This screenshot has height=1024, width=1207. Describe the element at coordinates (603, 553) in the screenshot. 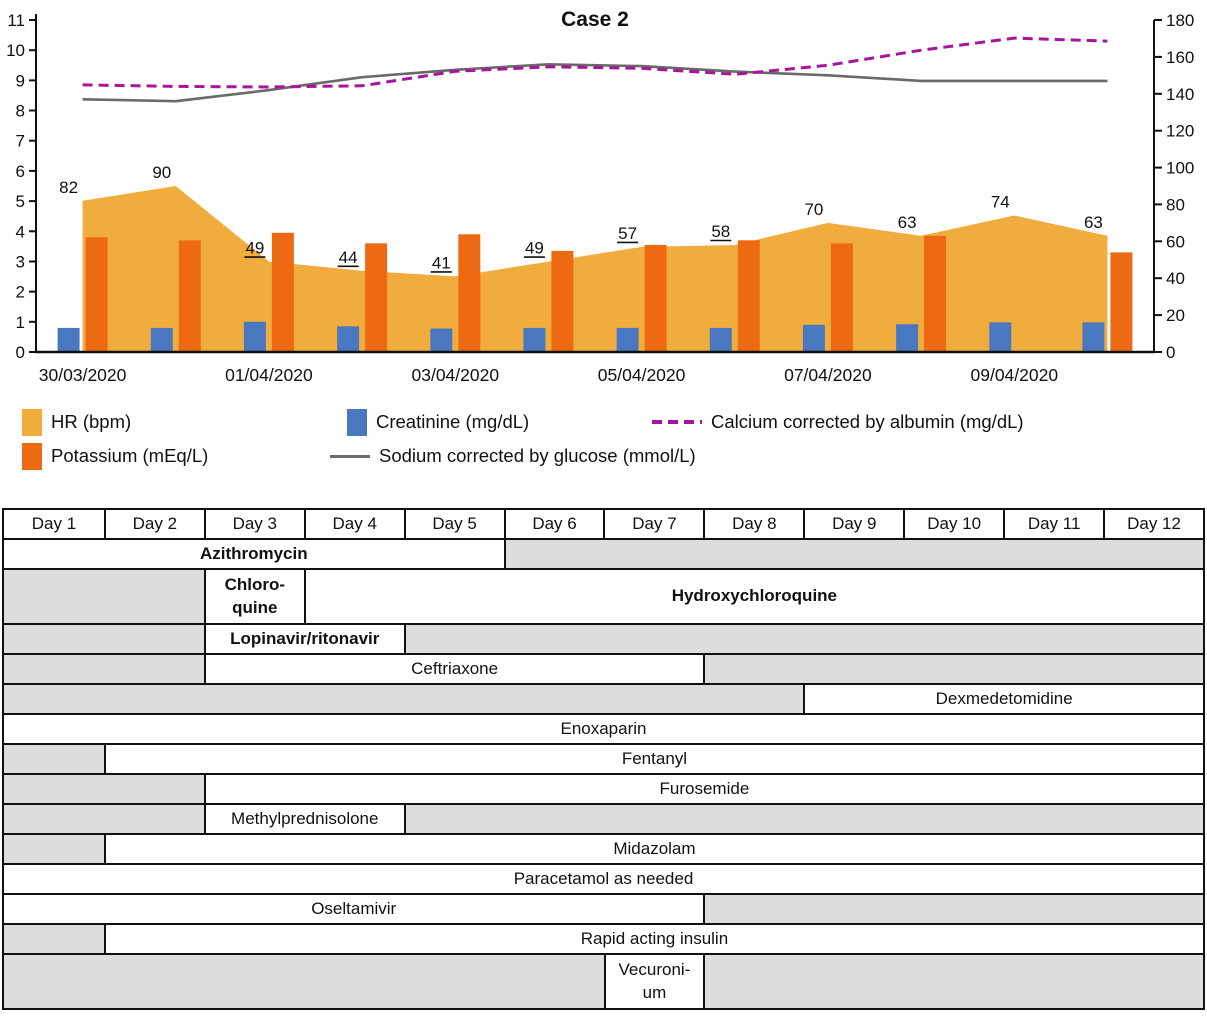

I see `medication-row: Azithromycin` at that location.